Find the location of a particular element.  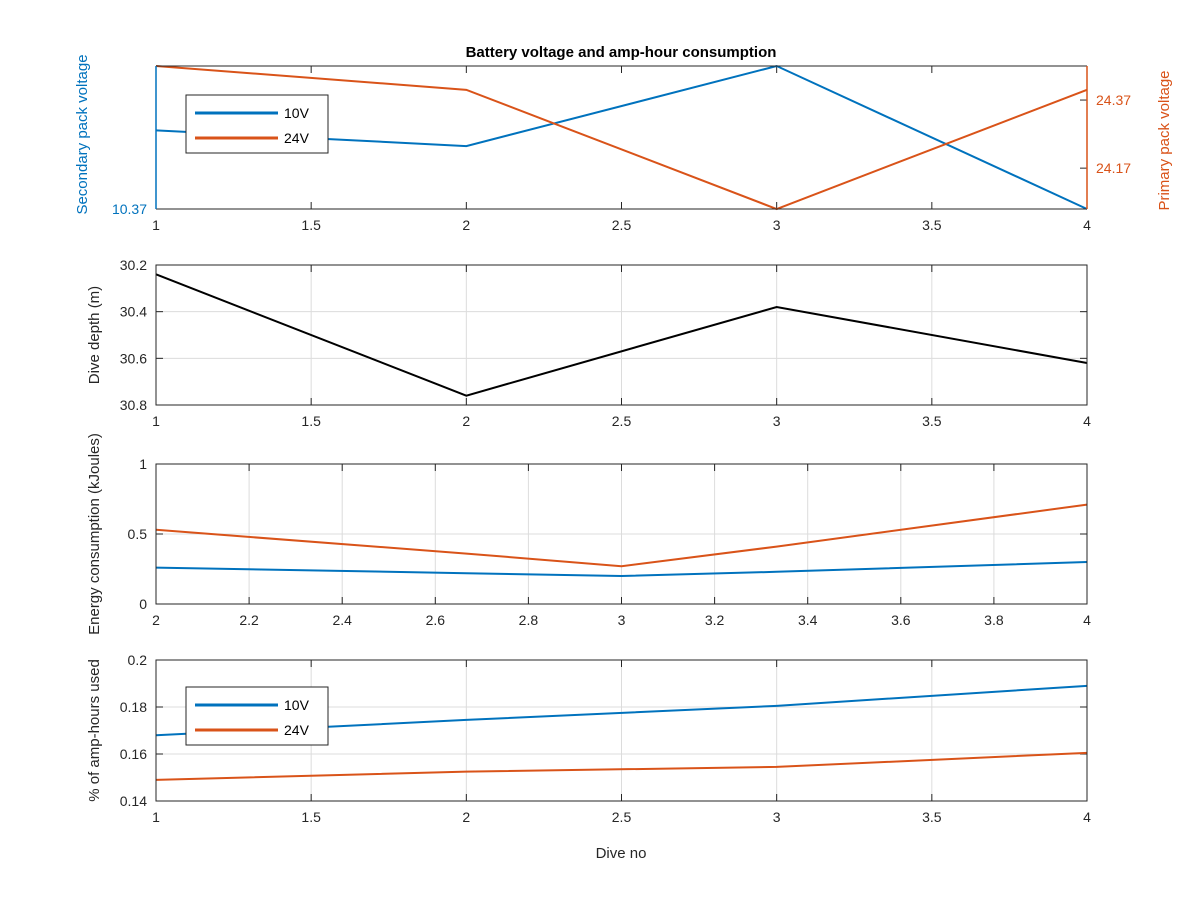

series-10v-line is located at coordinates (621, 569).